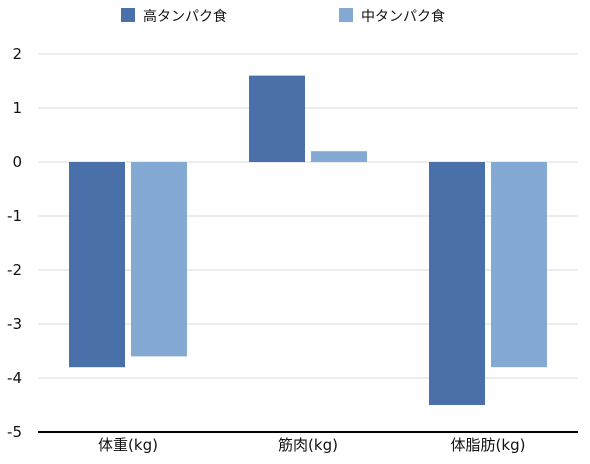 The image size is (590, 464). Describe the element at coordinates (17, 162) in the screenshot. I see `y-tick-label: 0` at that location.